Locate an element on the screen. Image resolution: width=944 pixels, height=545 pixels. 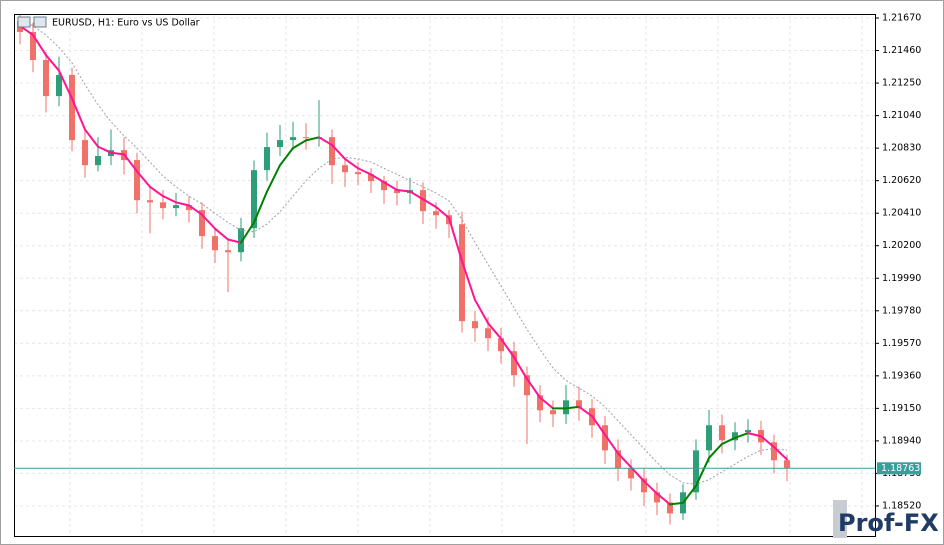
y-tick-label: 1.19360 is located at coordinates (901, 375).